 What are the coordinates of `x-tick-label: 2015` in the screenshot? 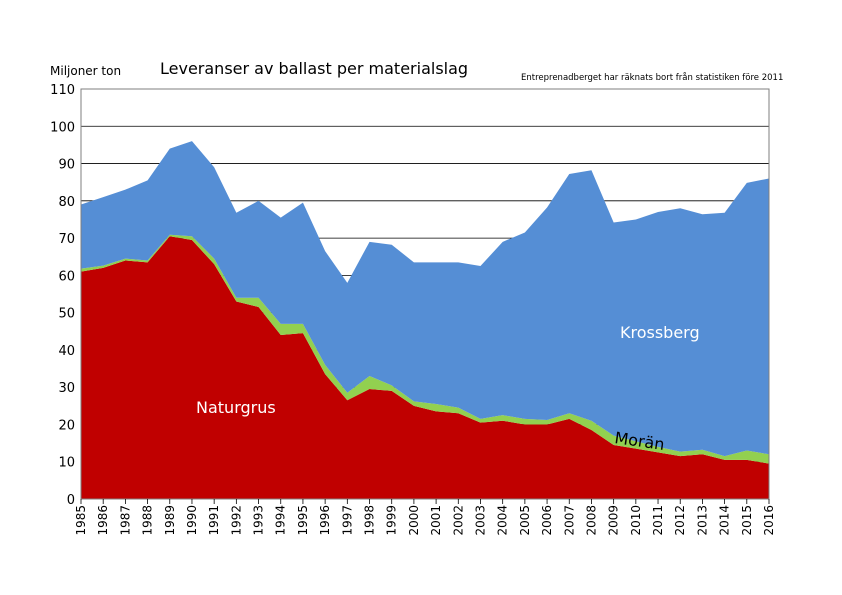 It's located at (747, 520).